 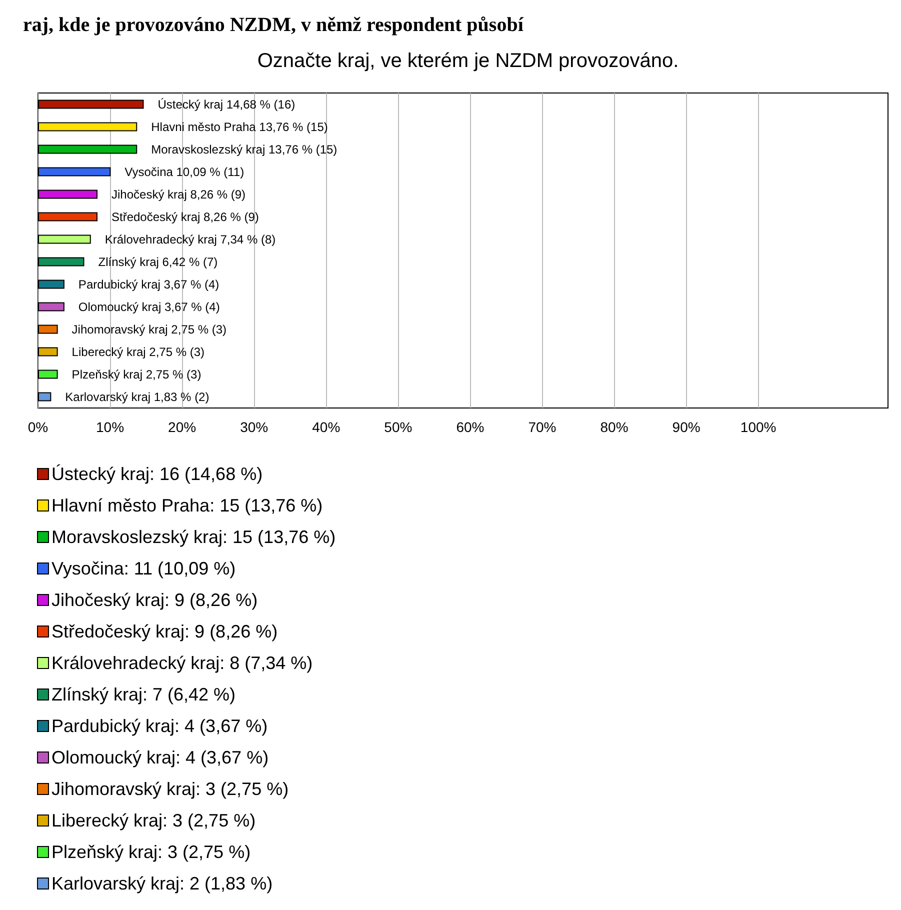 What do you see at coordinates (686, 427) in the screenshot?
I see `x-tick-label: 90%` at bounding box center [686, 427].